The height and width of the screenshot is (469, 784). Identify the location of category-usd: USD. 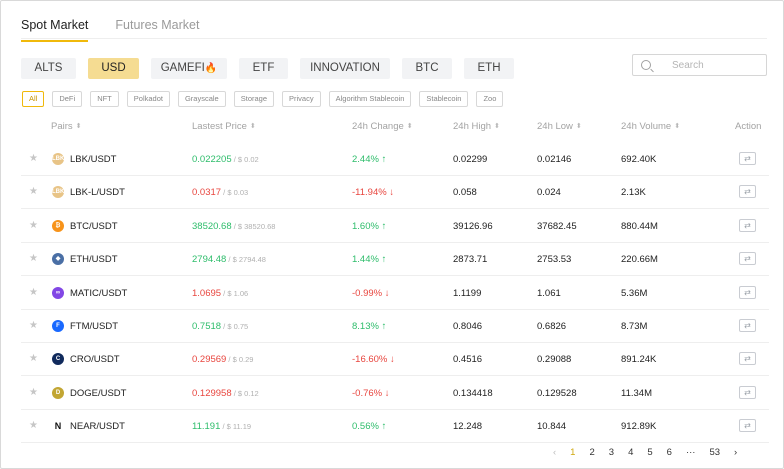
(113, 68).